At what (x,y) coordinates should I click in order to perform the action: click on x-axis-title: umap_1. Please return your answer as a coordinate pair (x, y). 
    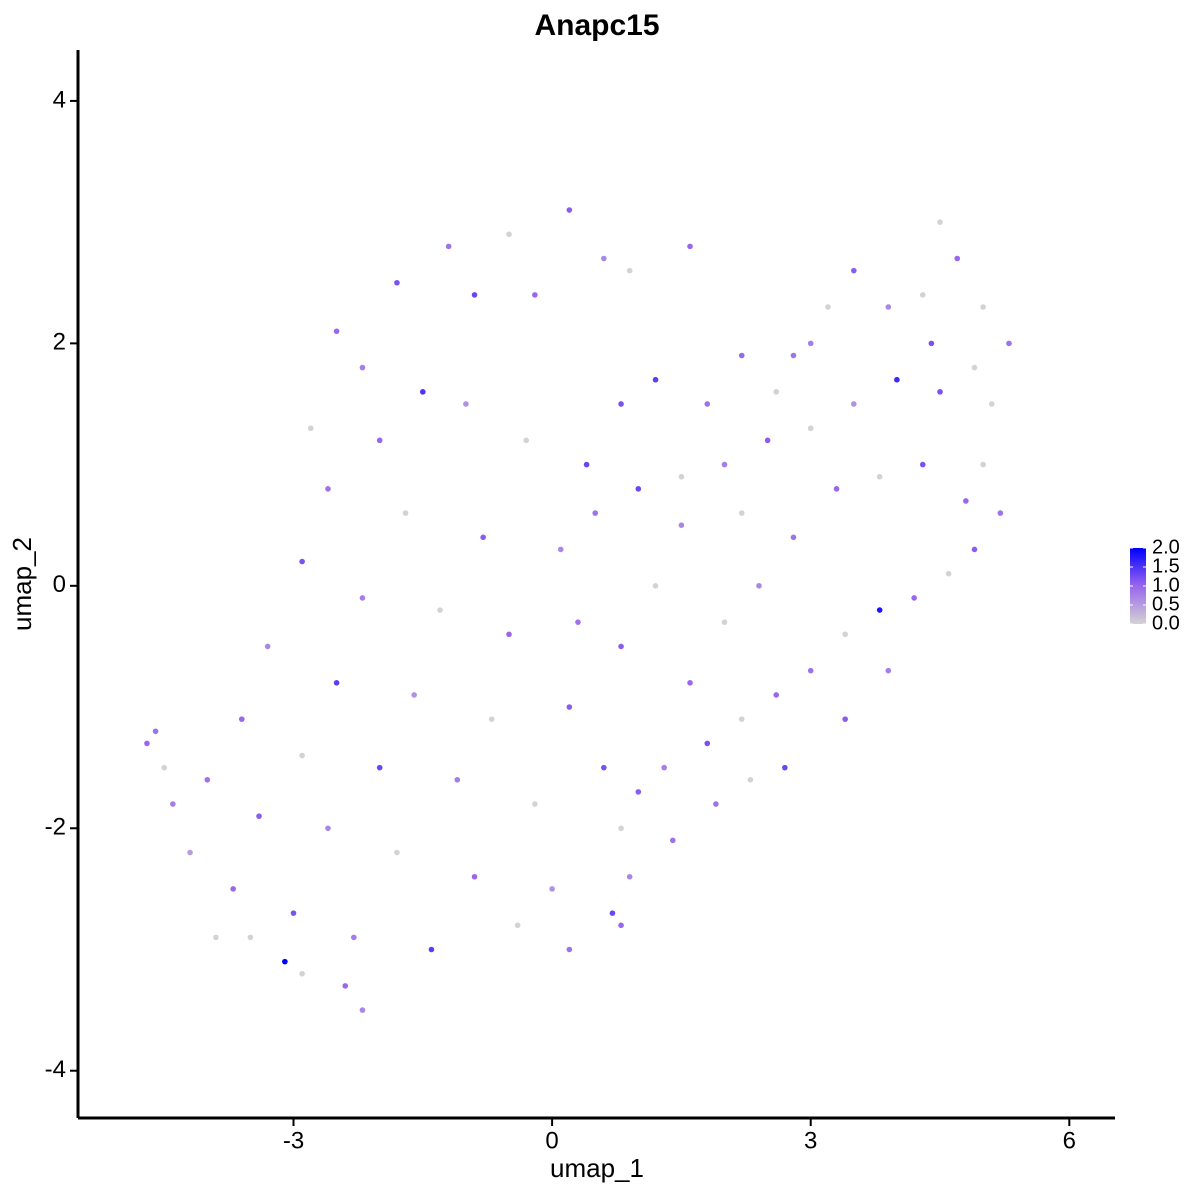
    Looking at the image, I should click on (597, 1168).